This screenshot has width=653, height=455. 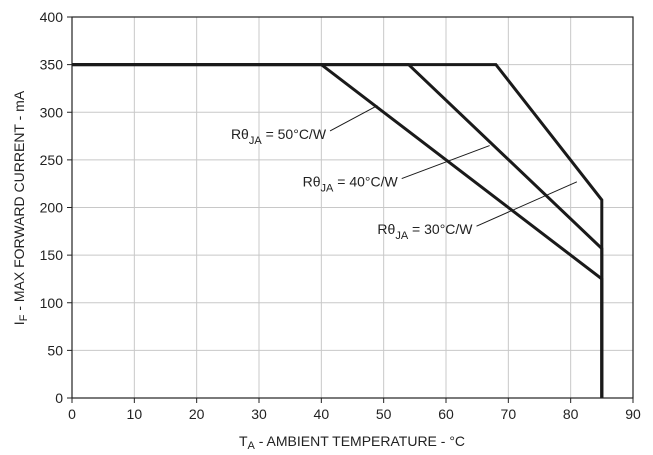 I want to click on series-label-rest: = 50°C/W, so click(x=294, y=134).